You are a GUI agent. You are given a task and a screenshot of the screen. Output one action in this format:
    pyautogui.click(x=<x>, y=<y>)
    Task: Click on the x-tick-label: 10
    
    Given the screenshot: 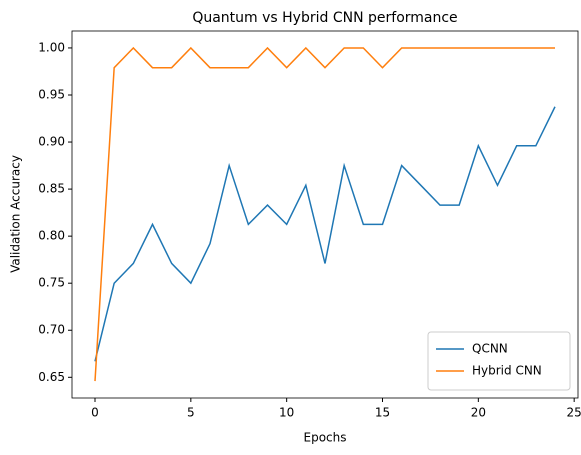 What is the action you would take?
    pyautogui.click(x=286, y=413)
    